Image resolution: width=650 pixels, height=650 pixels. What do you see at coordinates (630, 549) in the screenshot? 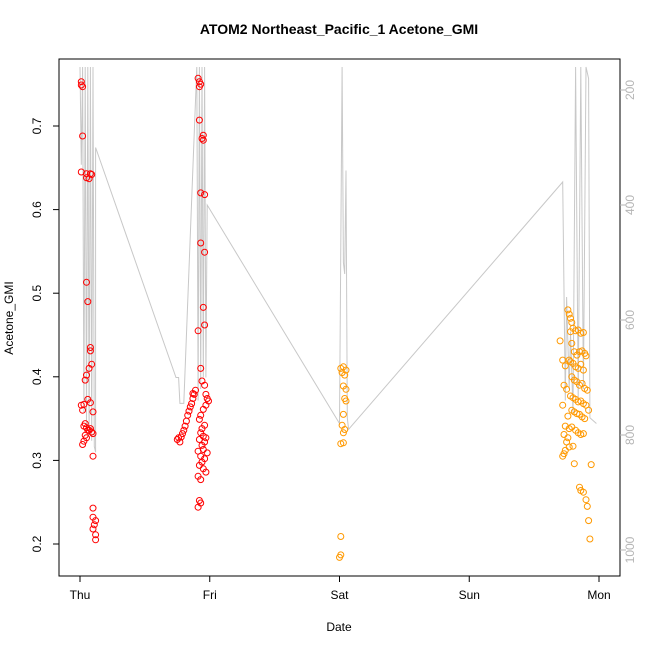
I see `y2-tick-label: 1000` at bounding box center [630, 549].